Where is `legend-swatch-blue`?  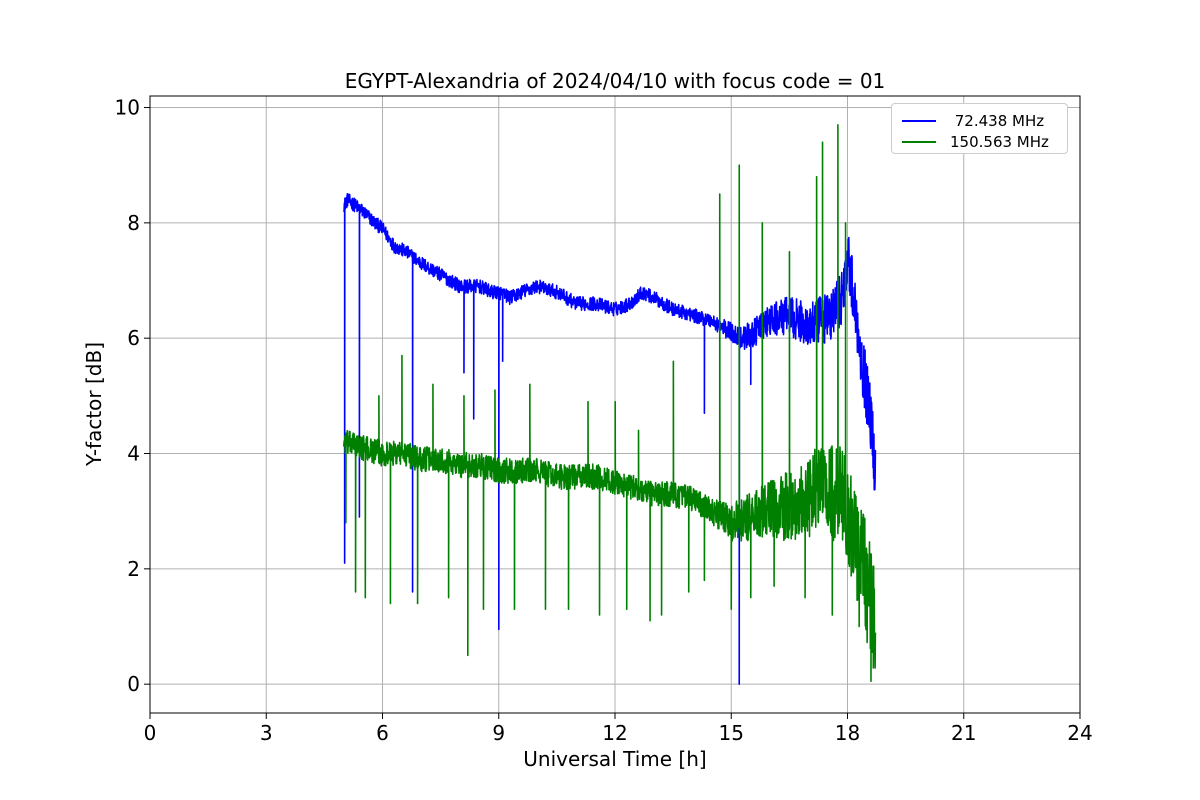 legend-swatch-blue is located at coordinates (919, 121).